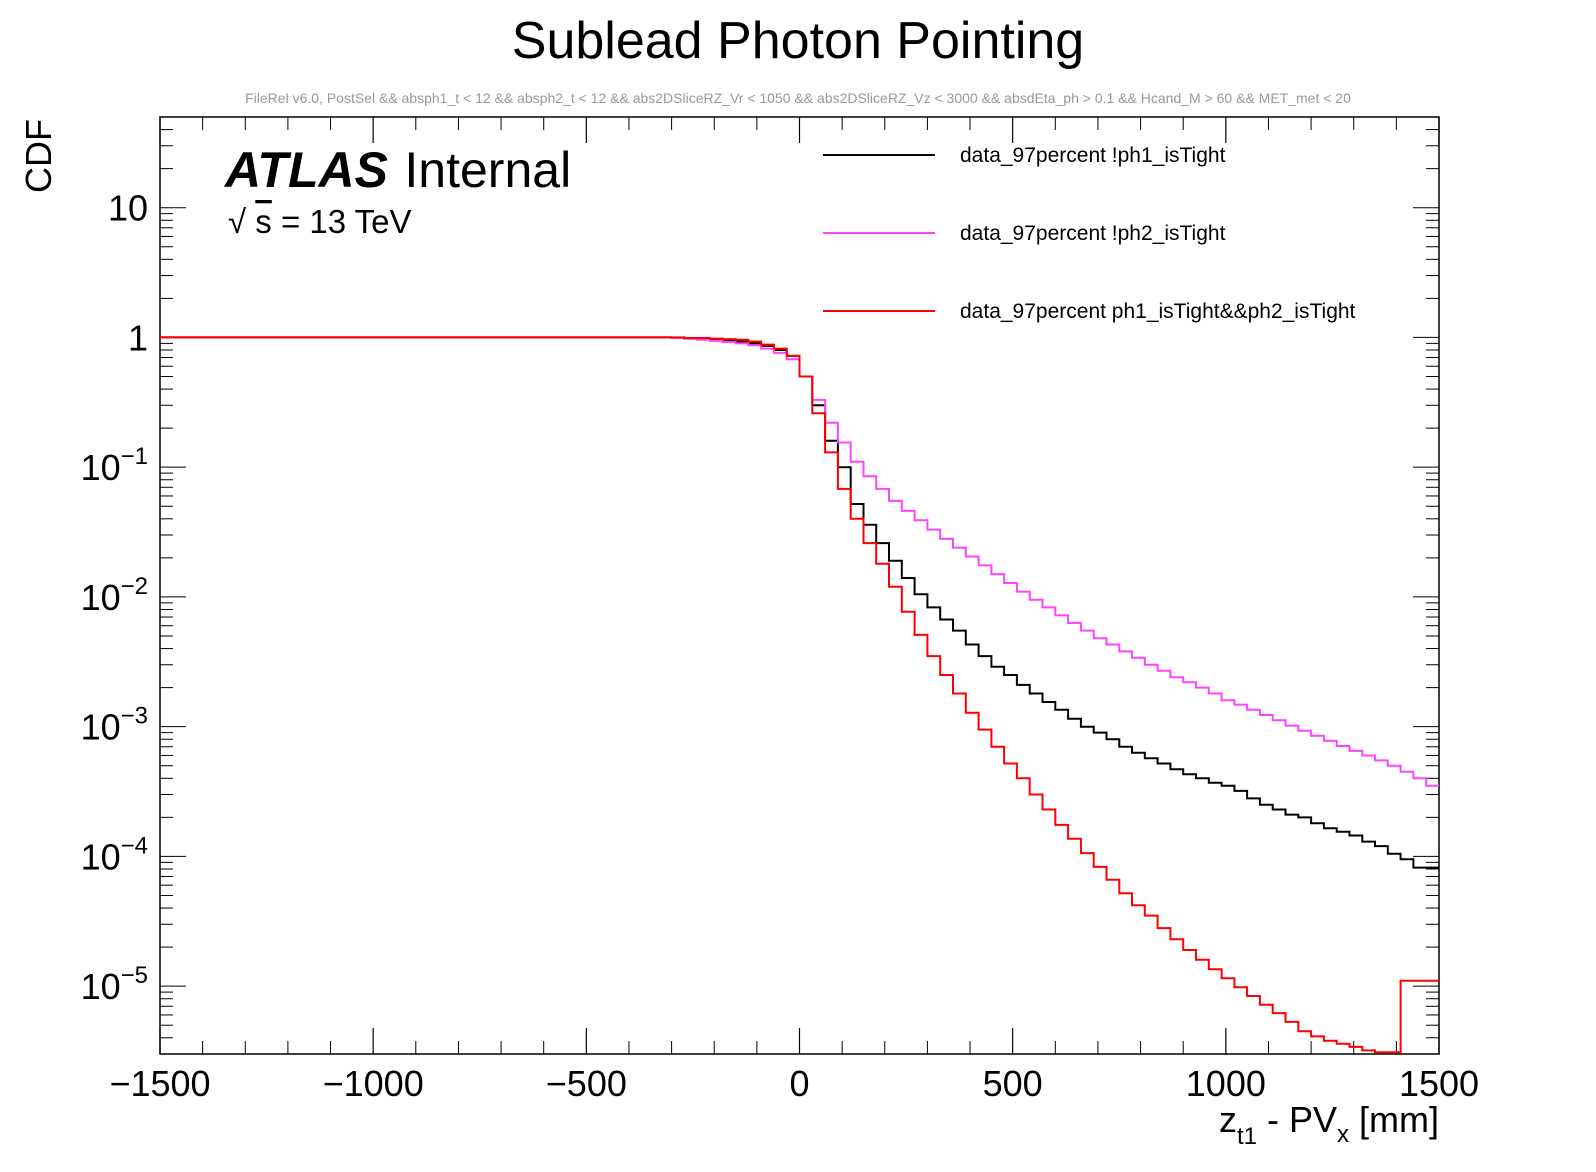  What do you see at coordinates (346, 221) in the screenshot?
I see `energy-value: = 13 TeV` at bounding box center [346, 221].